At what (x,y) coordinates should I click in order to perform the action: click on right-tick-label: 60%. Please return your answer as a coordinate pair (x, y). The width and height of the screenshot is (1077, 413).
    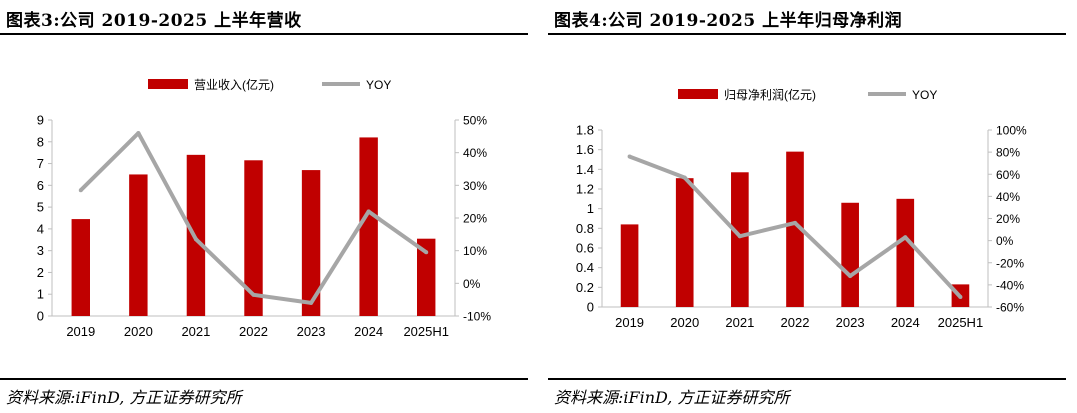
    Looking at the image, I should click on (1008, 175).